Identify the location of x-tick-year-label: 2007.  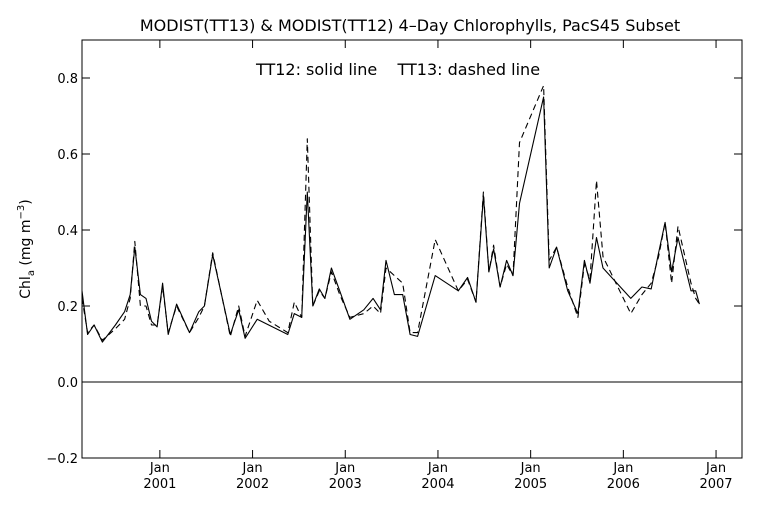
(715, 484).